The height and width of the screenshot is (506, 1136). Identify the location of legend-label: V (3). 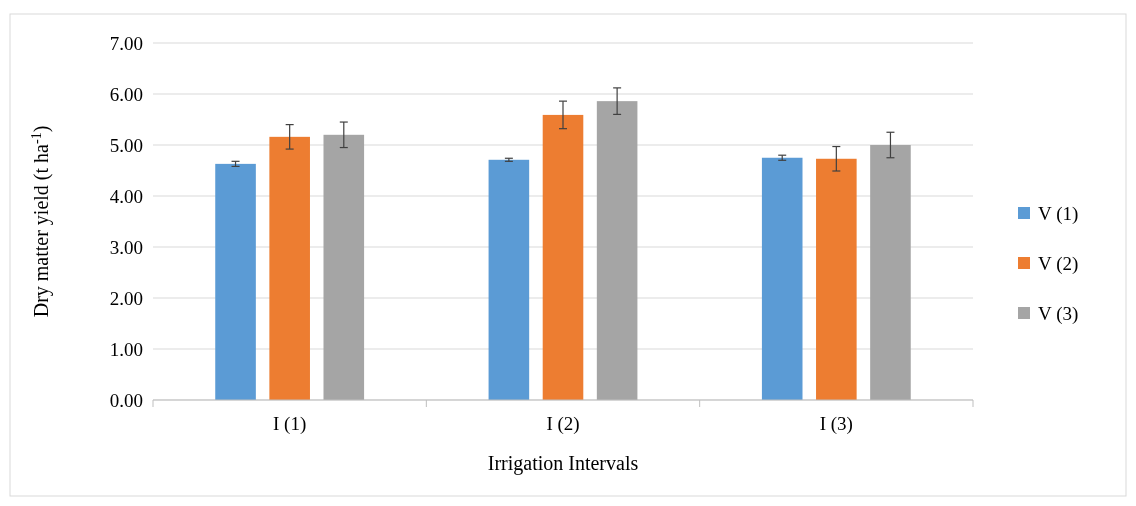
(1058, 313).